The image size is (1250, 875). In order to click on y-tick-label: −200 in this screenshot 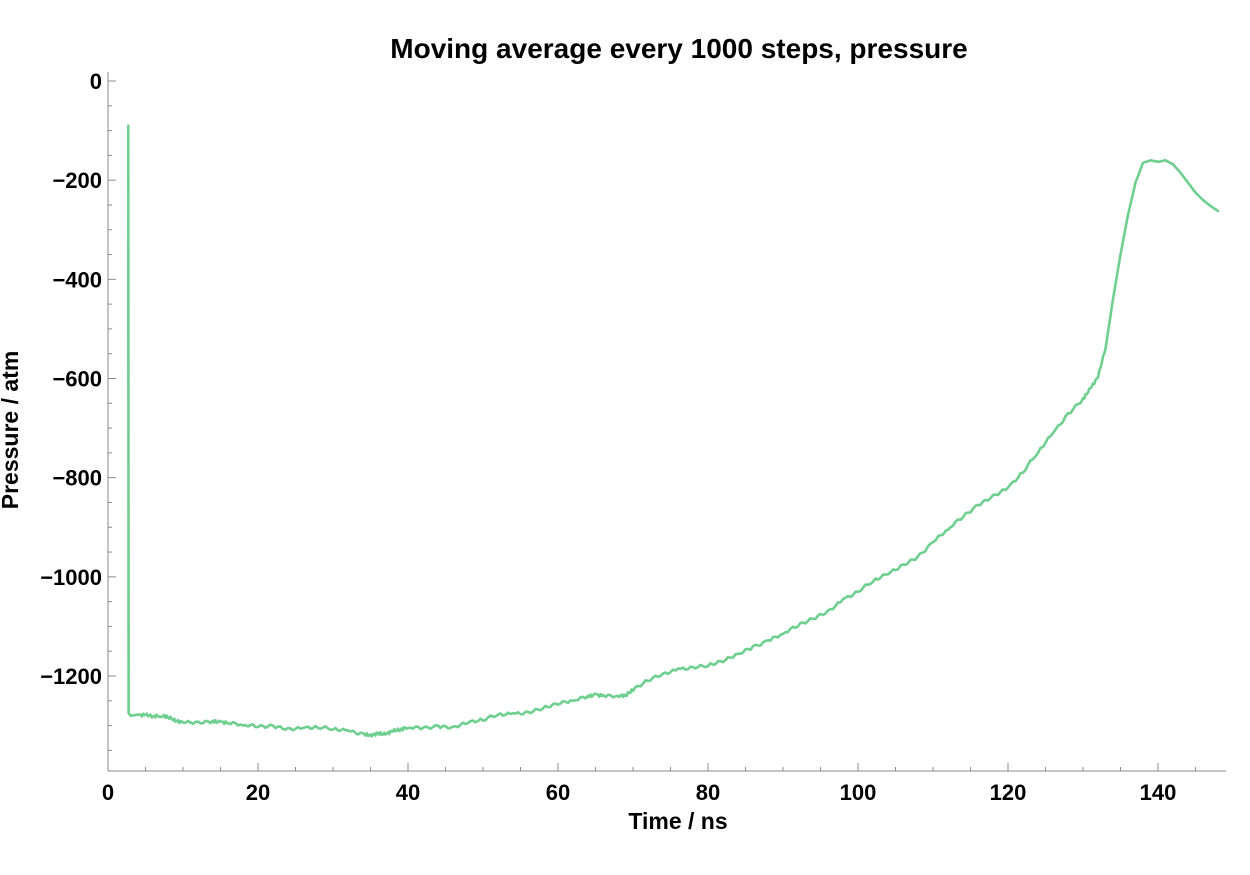, I will do `click(77, 180)`.